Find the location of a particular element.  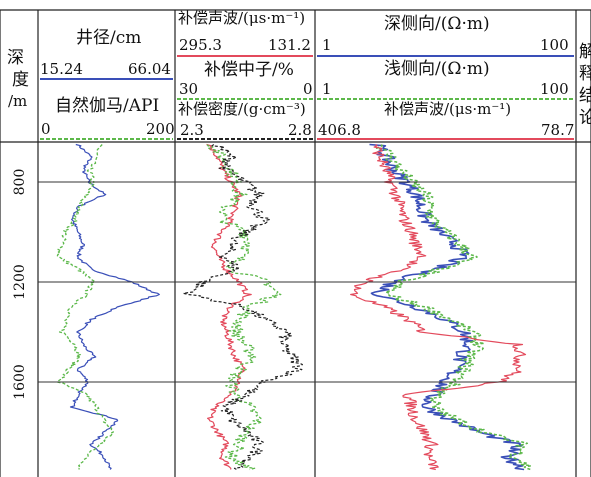

cnl-title: 补偿中子/% is located at coordinates (249, 70).